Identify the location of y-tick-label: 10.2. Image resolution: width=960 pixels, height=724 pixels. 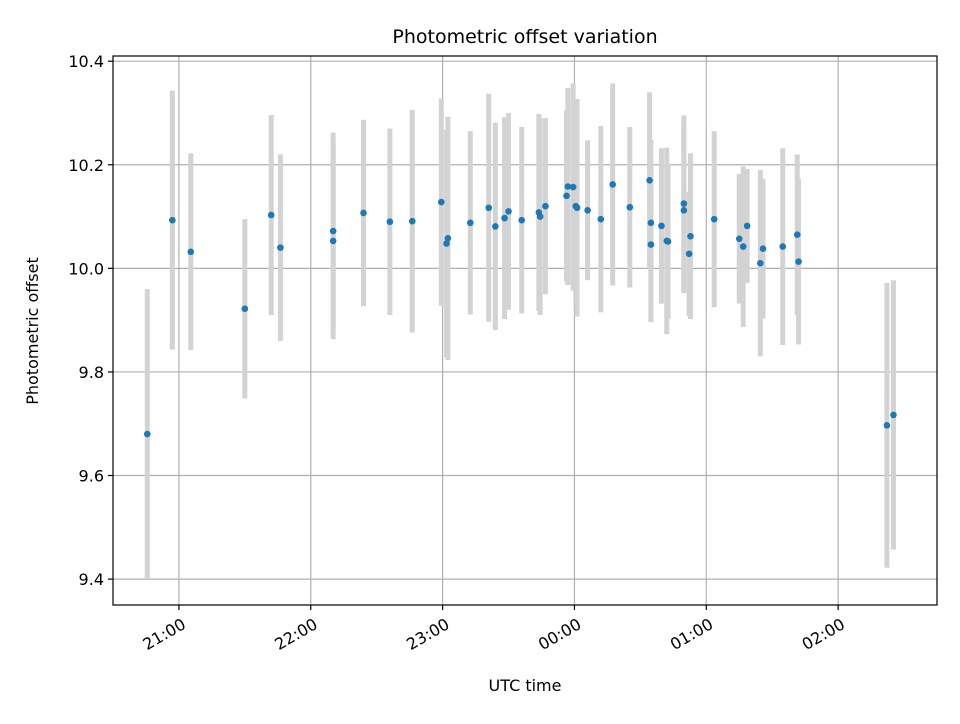
(86, 165).